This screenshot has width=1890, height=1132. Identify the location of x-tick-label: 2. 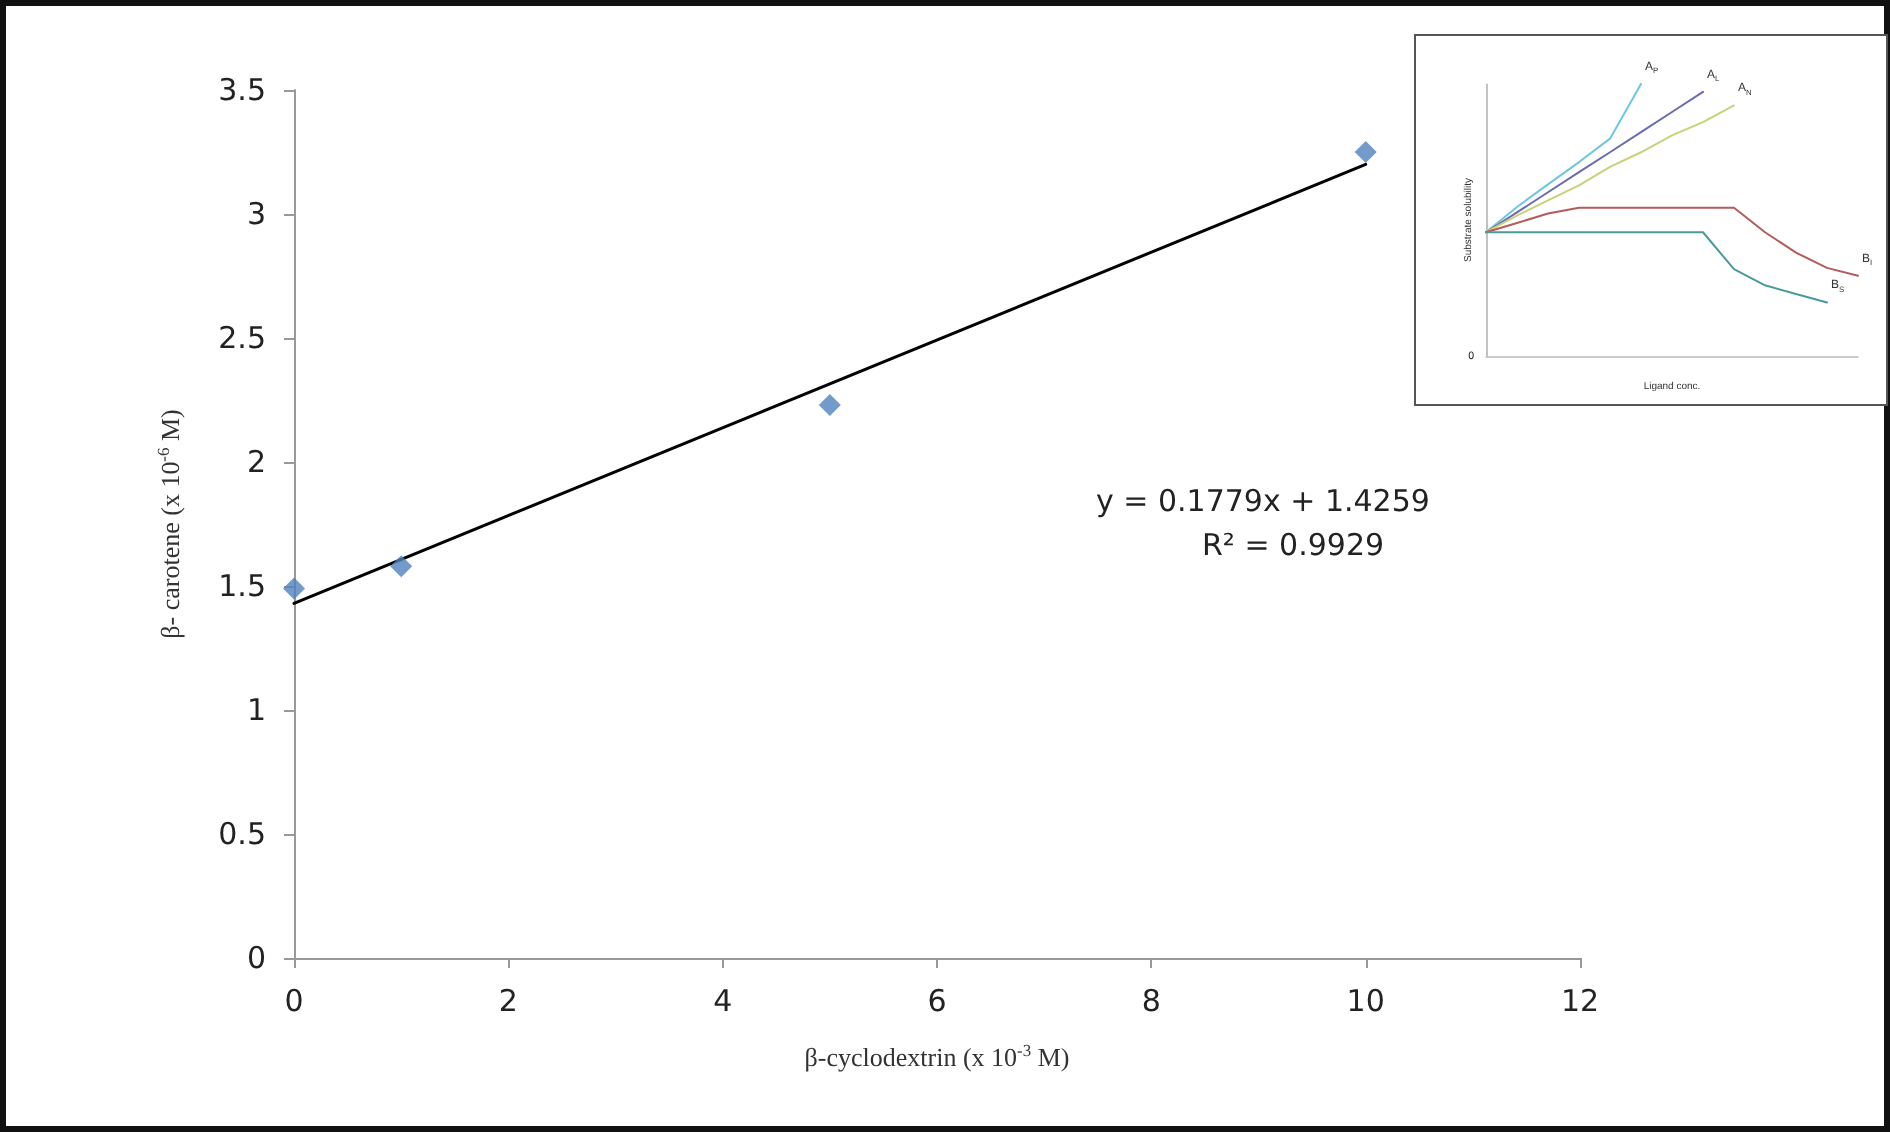
(508, 1001).